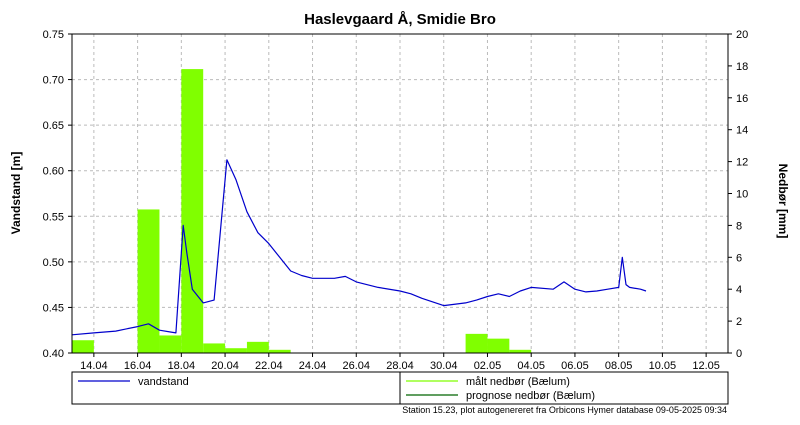 The width and height of the screenshot is (800, 425). What do you see at coordinates (575, 366) in the screenshot?
I see `x-tick-label: 06.05` at bounding box center [575, 366].